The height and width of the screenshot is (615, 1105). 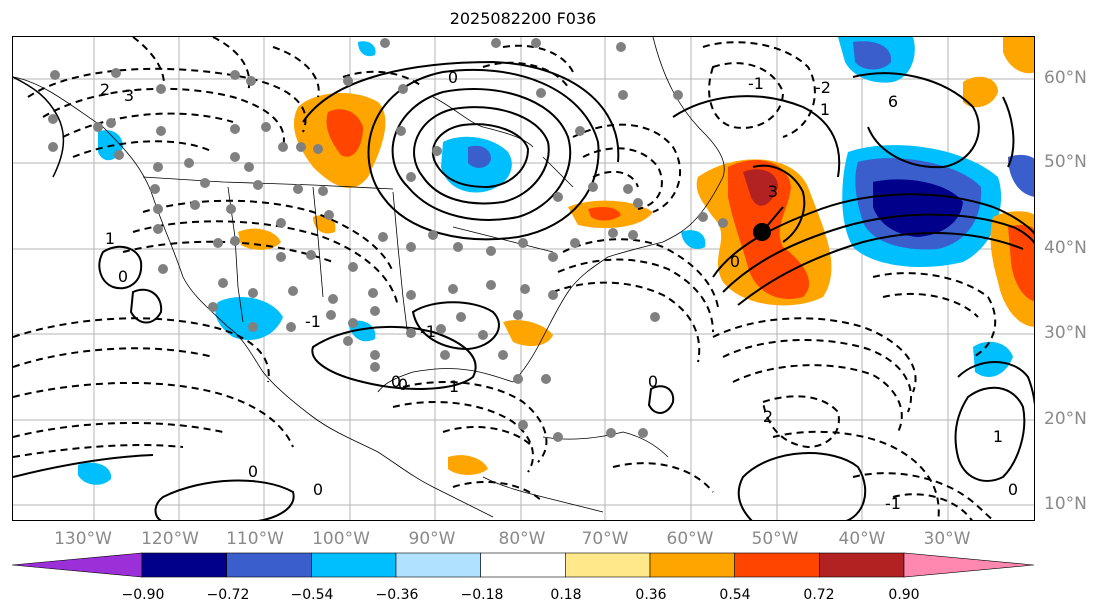 What do you see at coordinates (528, 333) in the screenshot?
I see `shade-positive-gulf` at bounding box center [528, 333].